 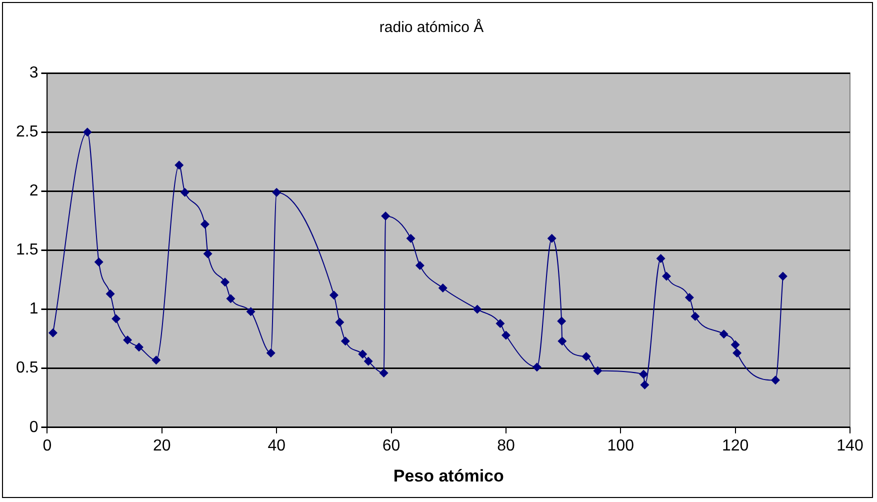 What do you see at coordinates (33, 309) in the screenshot?
I see `y-tick-label: 1` at bounding box center [33, 309].